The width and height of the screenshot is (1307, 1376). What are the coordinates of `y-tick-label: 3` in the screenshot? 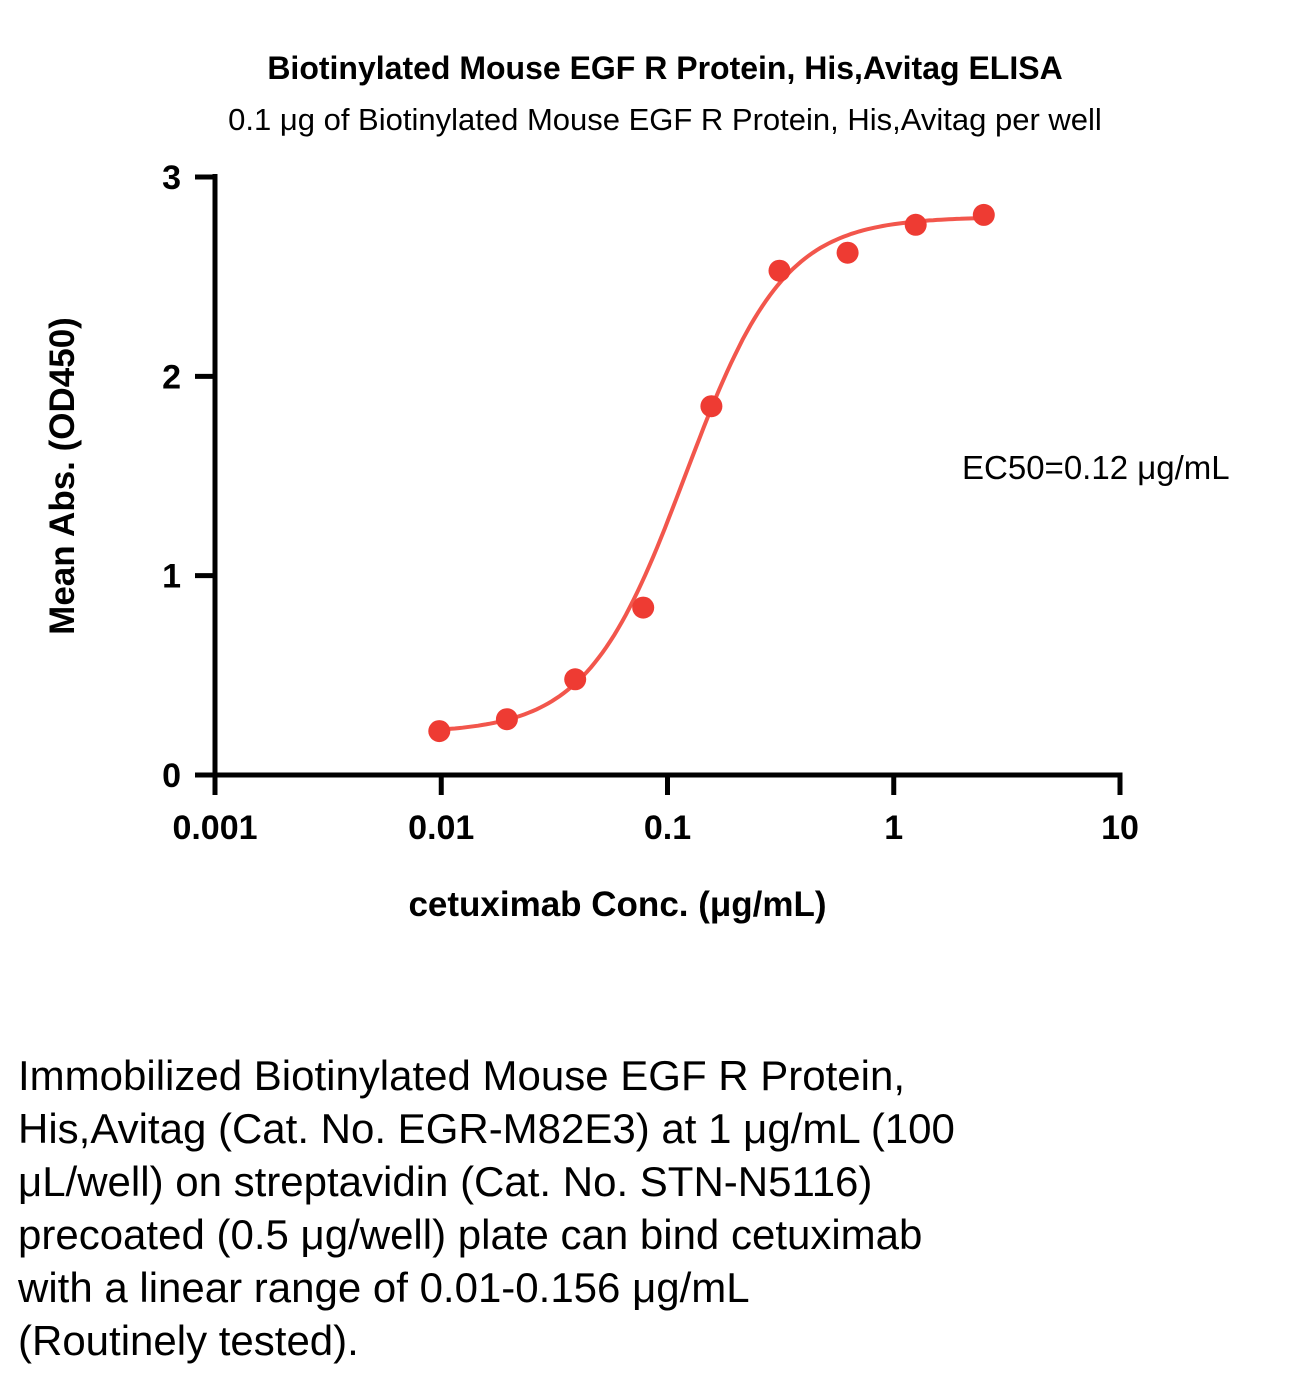 It's located at (171, 178).